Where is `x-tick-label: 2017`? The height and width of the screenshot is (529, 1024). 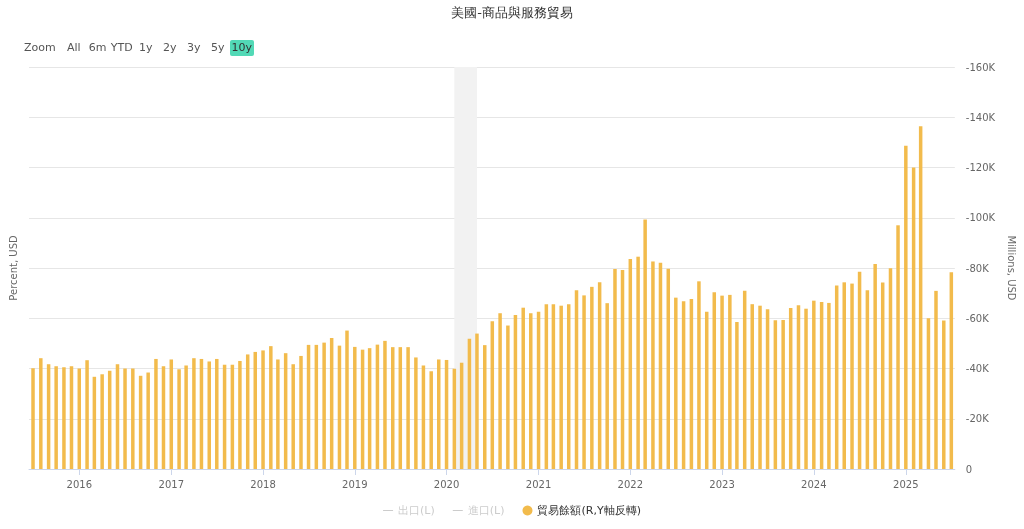 x-tick-label: 2017 is located at coordinates (171, 484).